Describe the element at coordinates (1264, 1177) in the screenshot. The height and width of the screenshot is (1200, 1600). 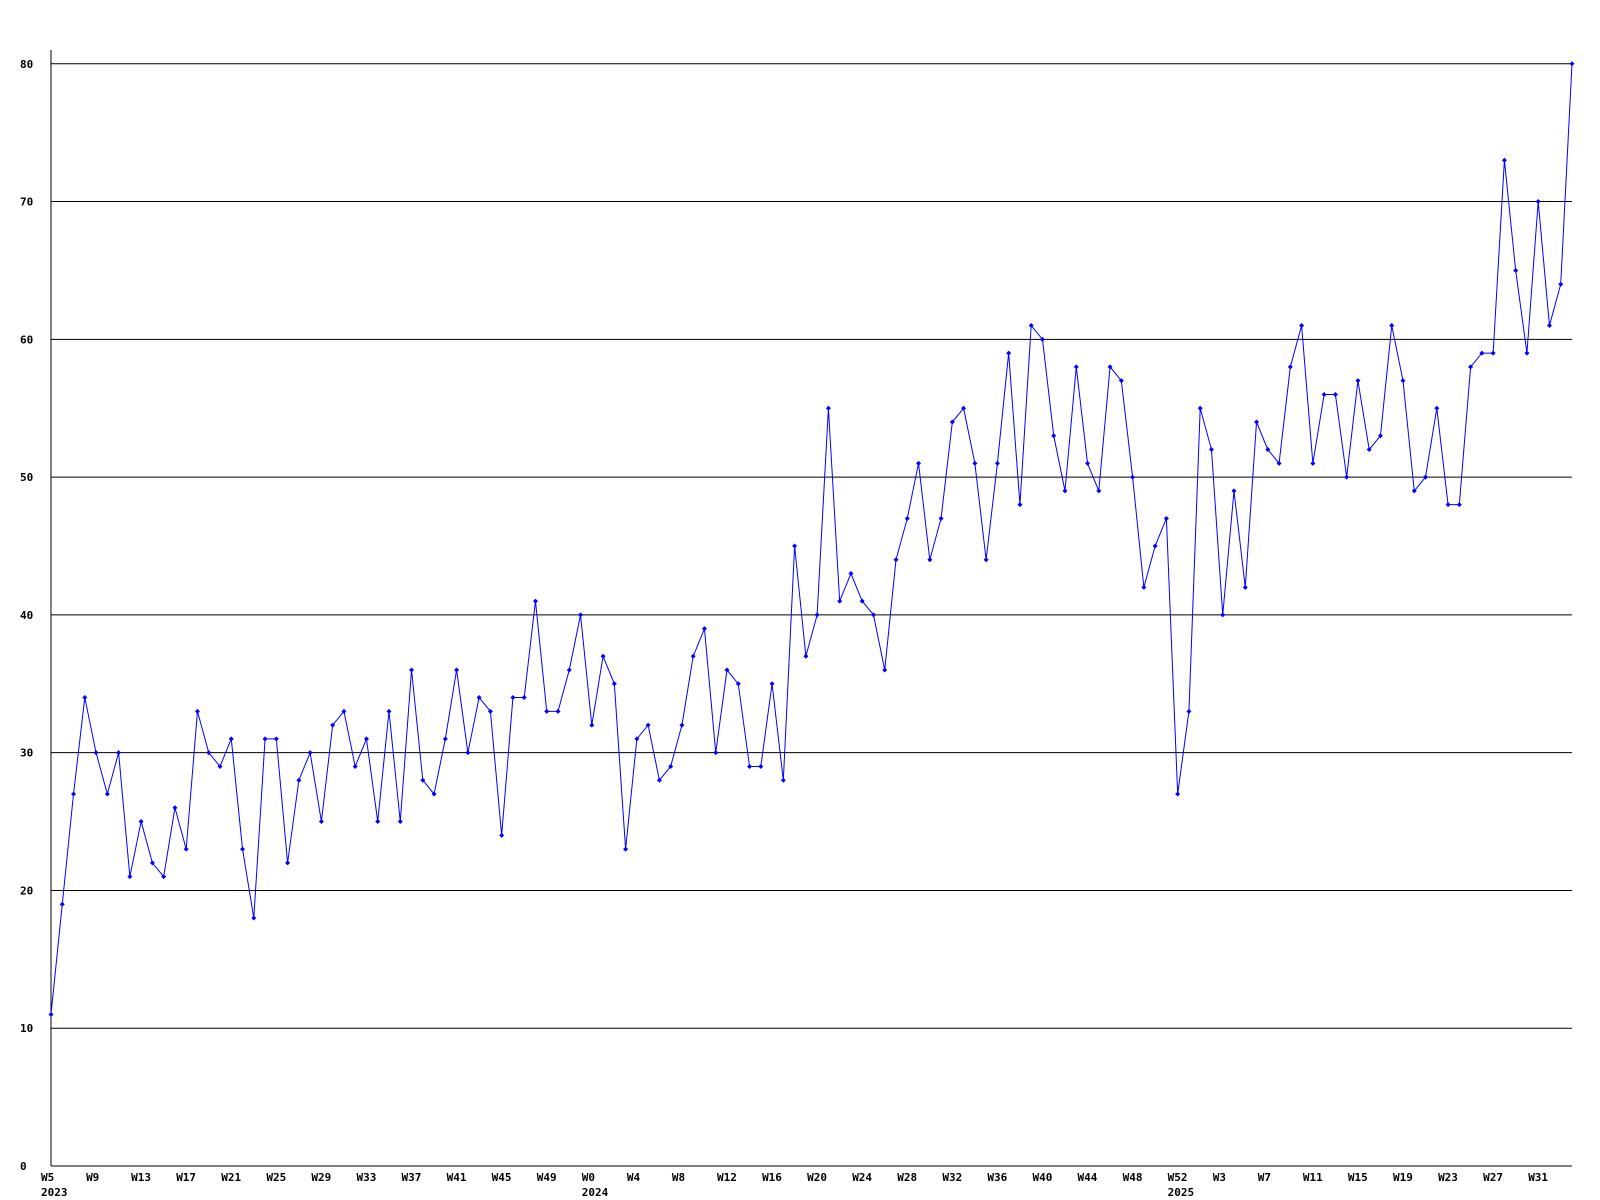
I see `x-tick-label: W7` at that location.